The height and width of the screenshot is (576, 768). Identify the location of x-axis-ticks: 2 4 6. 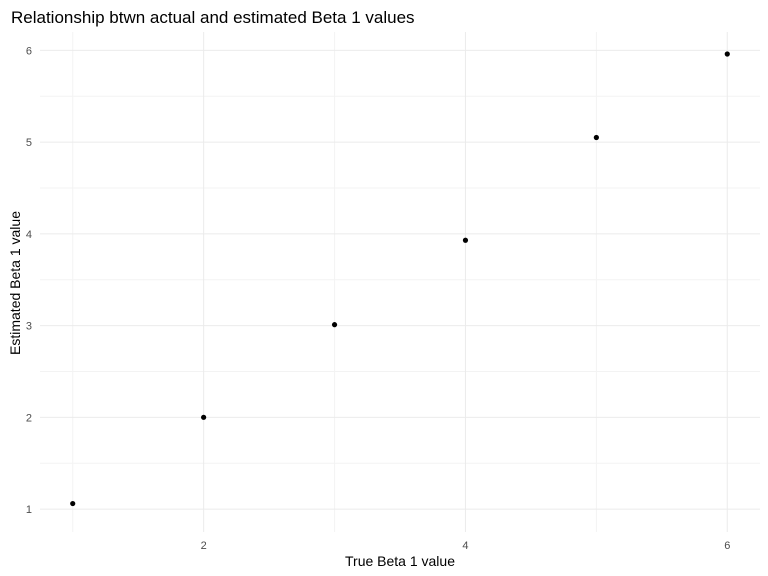
(466, 546).